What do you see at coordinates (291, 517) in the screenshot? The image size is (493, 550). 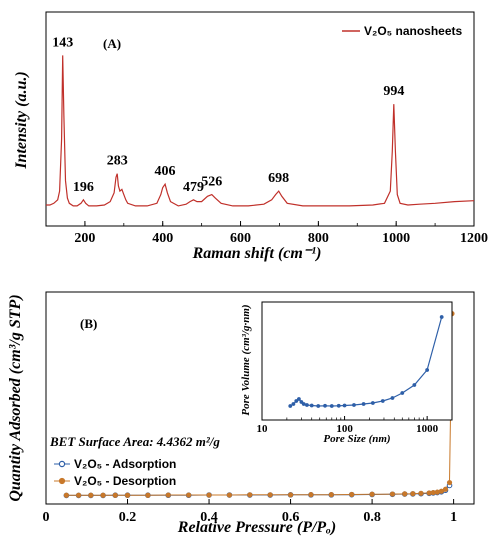 I see `isotherm-x-tick-label: 0.6` at bounding box center [291, 517].